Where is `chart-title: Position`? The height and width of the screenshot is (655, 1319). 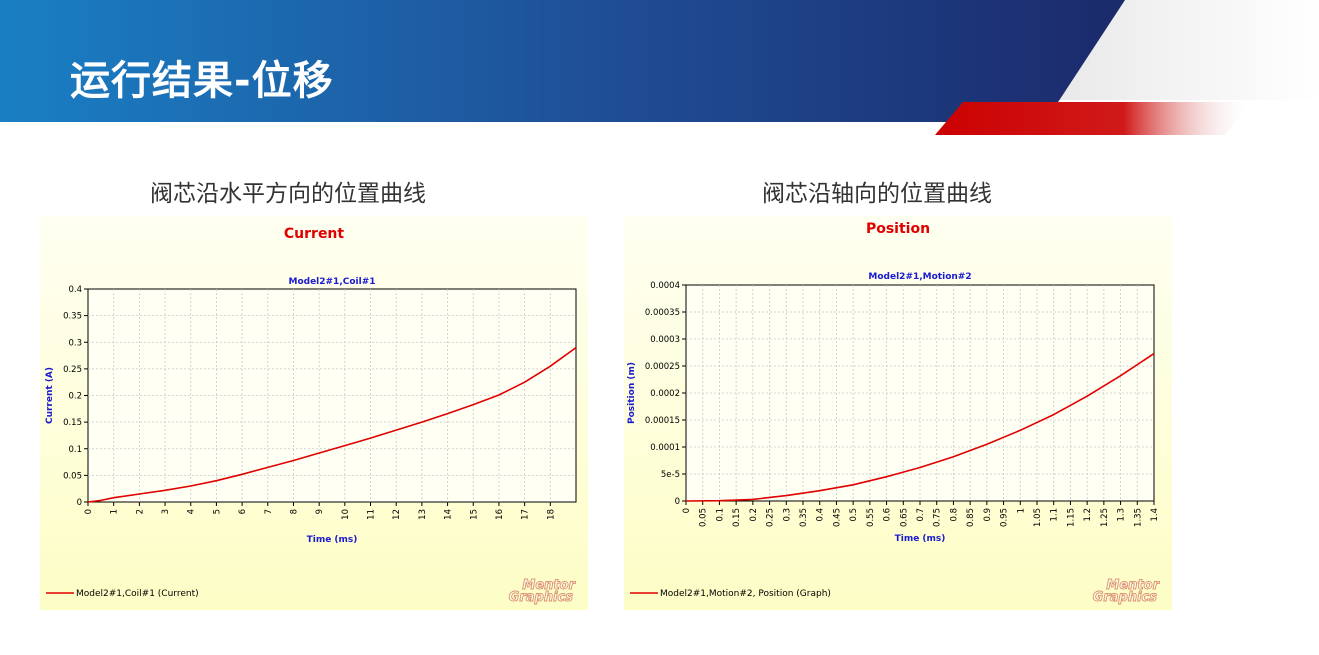 chart-title: Position is located at coordinates (898, 229).